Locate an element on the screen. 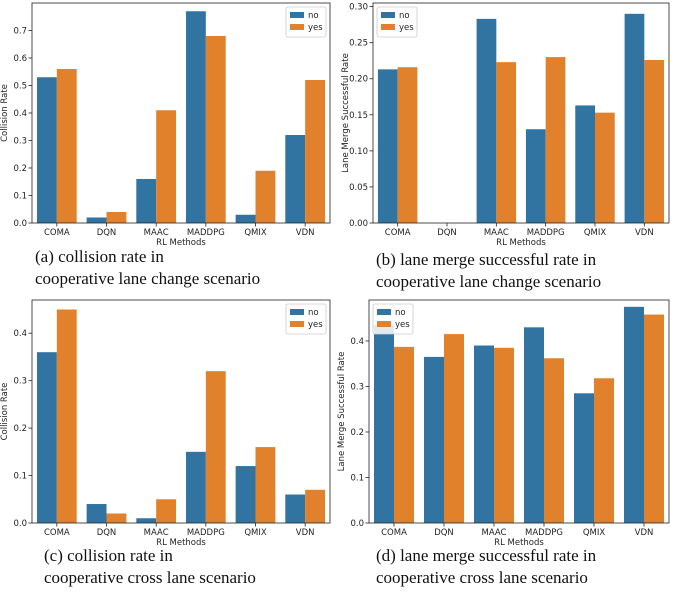 The width and height of the screenshot is (675, 593). figure-caption: (a) collision rate in is located at coordinates (99, 256).